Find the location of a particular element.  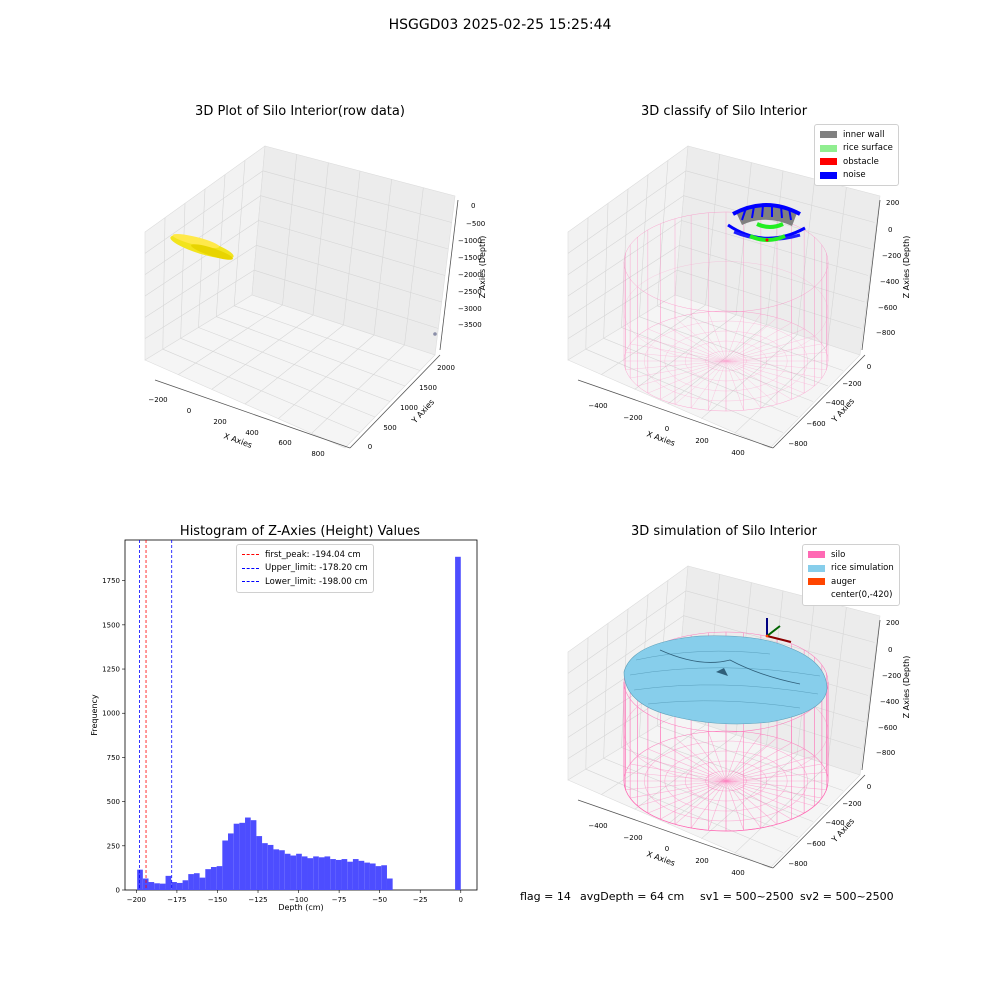

panel2-x-ticks: −400 −200 0 200 400 is located at coordinates (666, 429).